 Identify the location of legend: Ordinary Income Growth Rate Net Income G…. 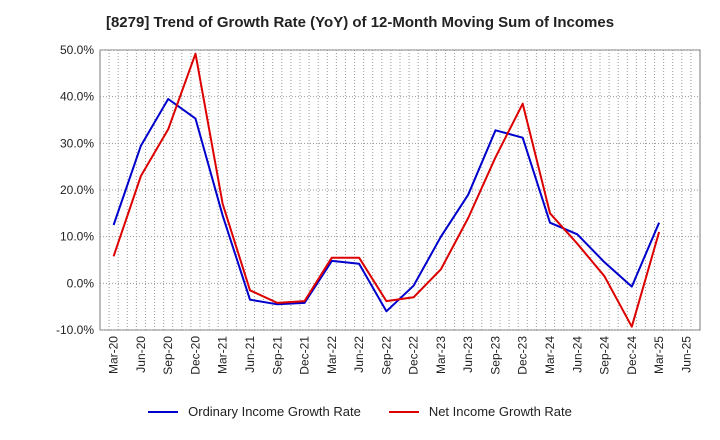
(360, 411).